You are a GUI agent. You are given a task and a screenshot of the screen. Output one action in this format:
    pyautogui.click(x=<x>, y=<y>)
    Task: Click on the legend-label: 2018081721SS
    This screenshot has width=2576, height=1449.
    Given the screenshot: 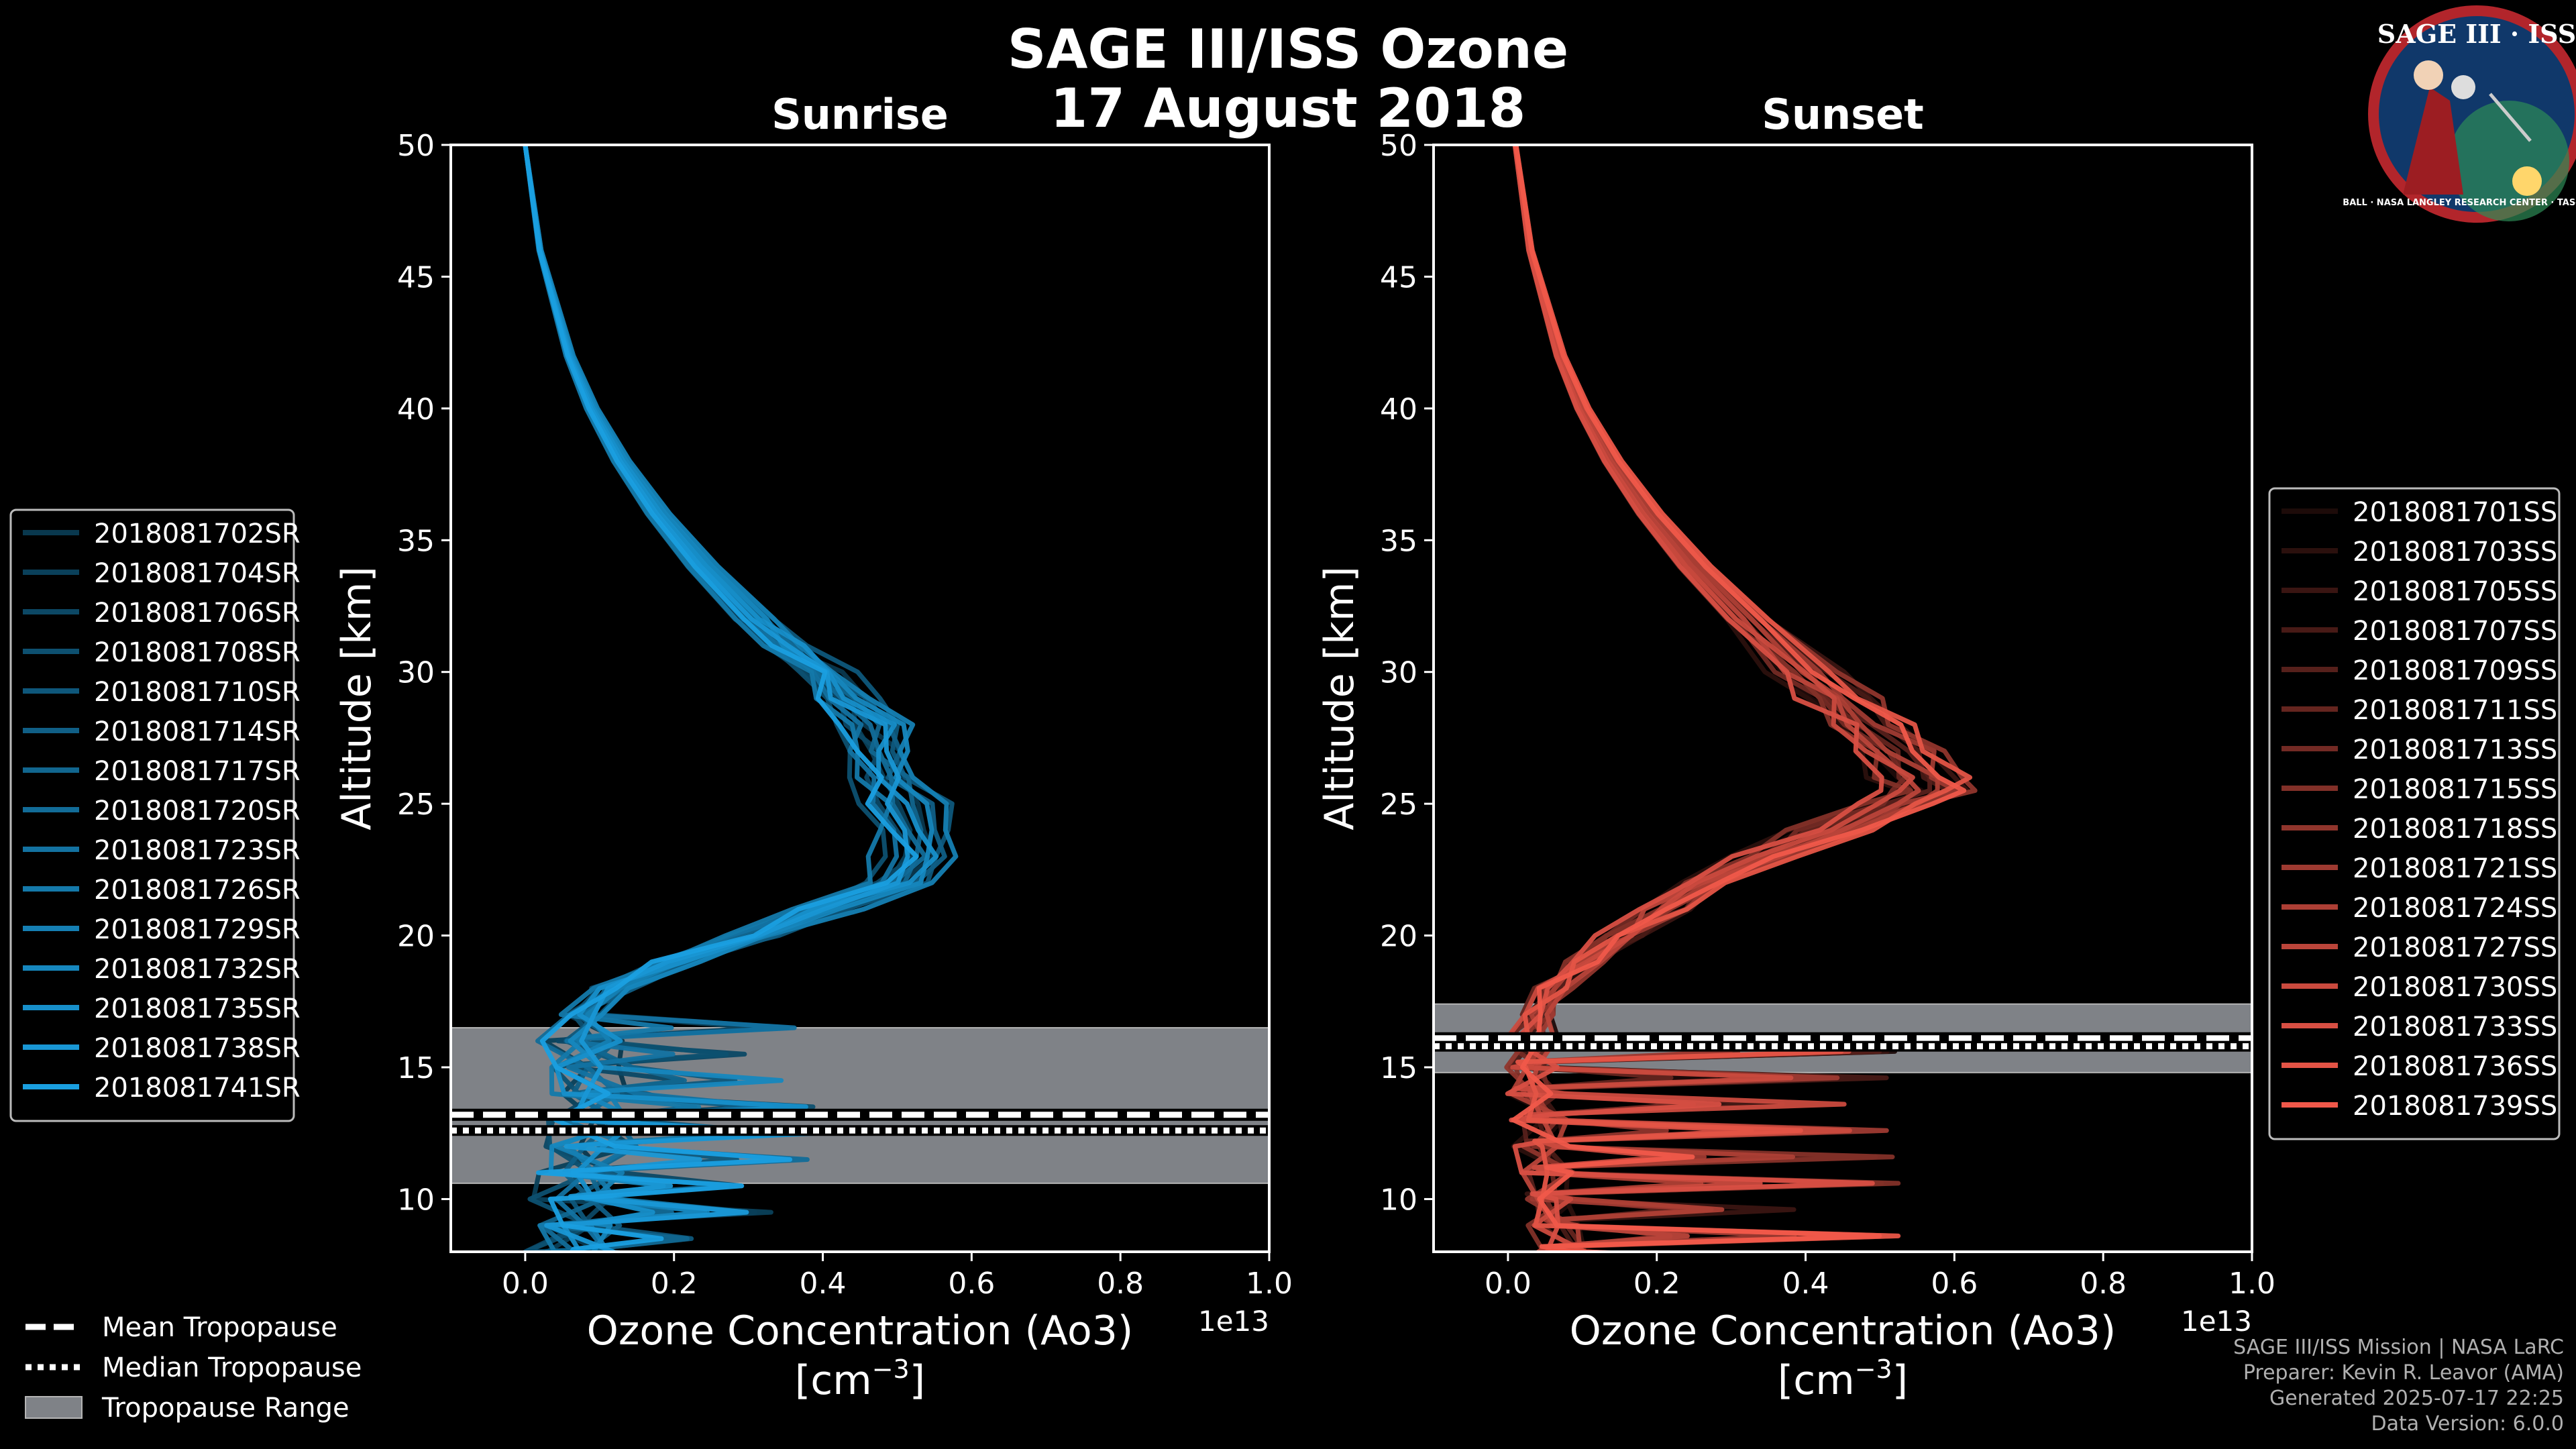 What is the action you would take?
    pyautogui.click(x=2455, y=868)
    